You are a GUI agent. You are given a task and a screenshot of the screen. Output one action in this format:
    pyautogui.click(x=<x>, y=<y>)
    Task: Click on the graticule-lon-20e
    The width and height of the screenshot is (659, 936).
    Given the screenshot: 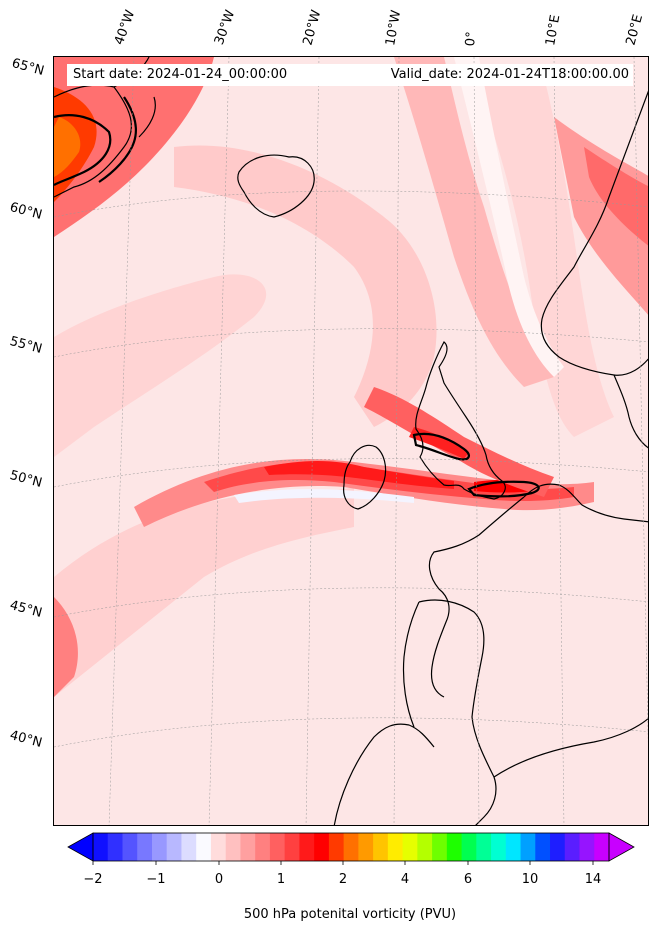 What is the action you would take?
    pyautogui.click(x=640, y=400)
    